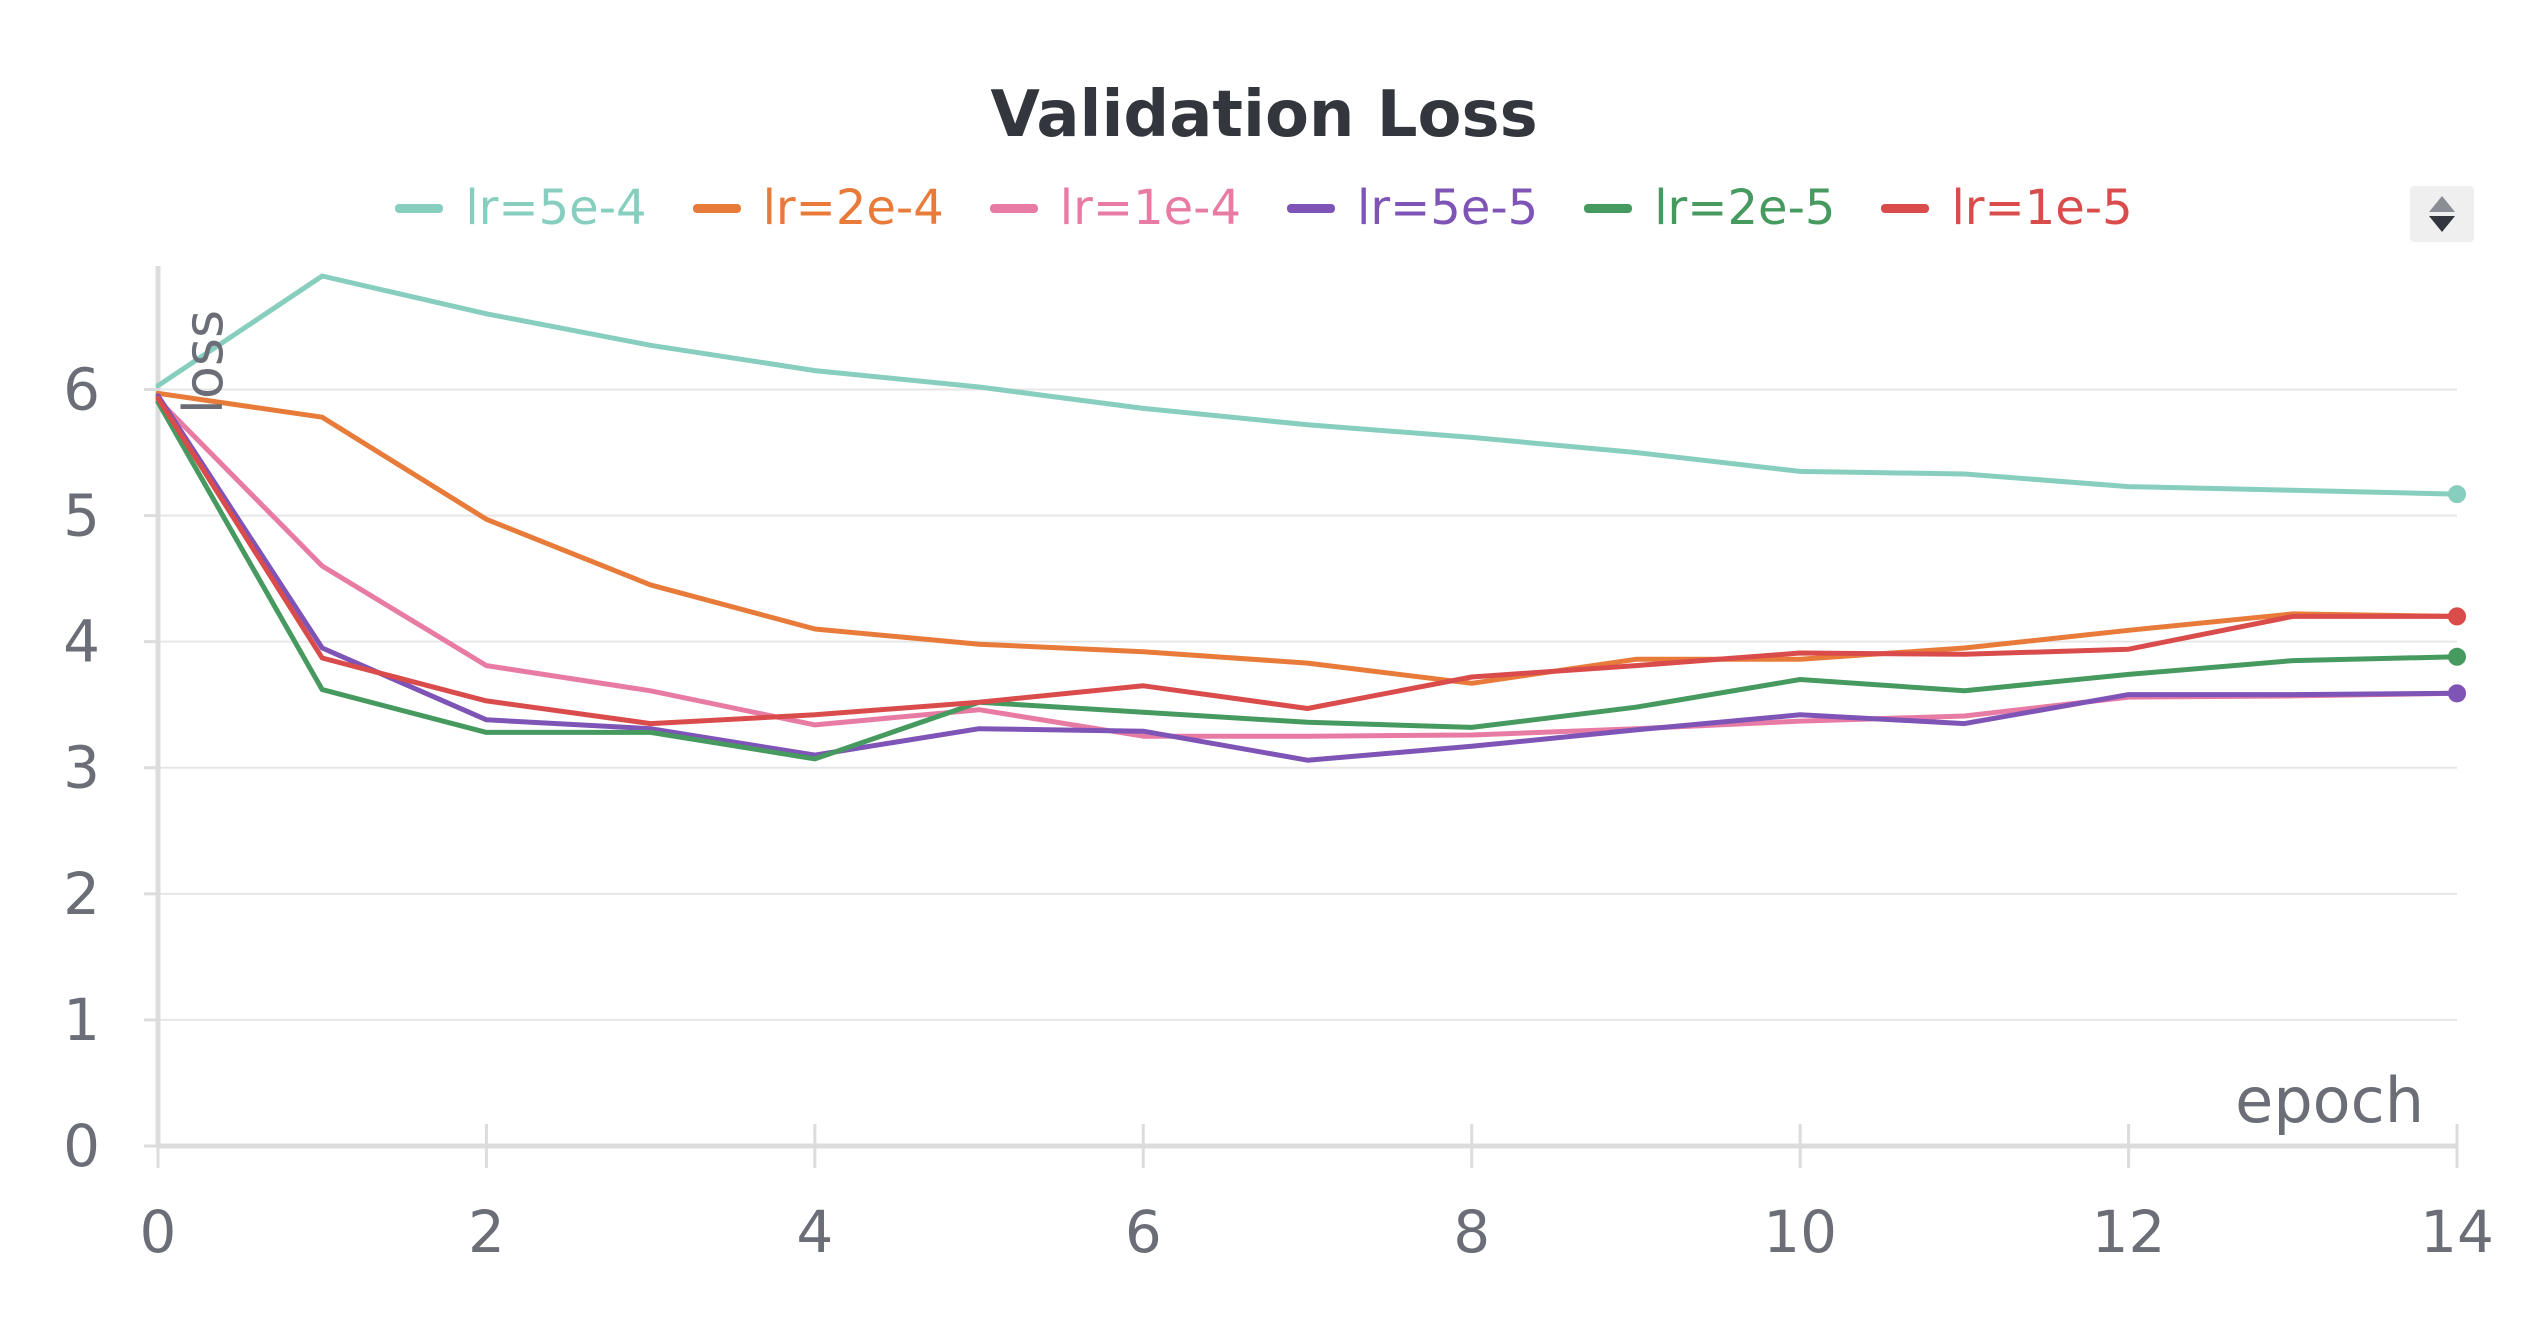 The image size is (2528, 1328). What do you see at coordinates (2129, 1232) in the screenshot?
I see `x-tick-label: 12` at bounding box center [2129, 1232].